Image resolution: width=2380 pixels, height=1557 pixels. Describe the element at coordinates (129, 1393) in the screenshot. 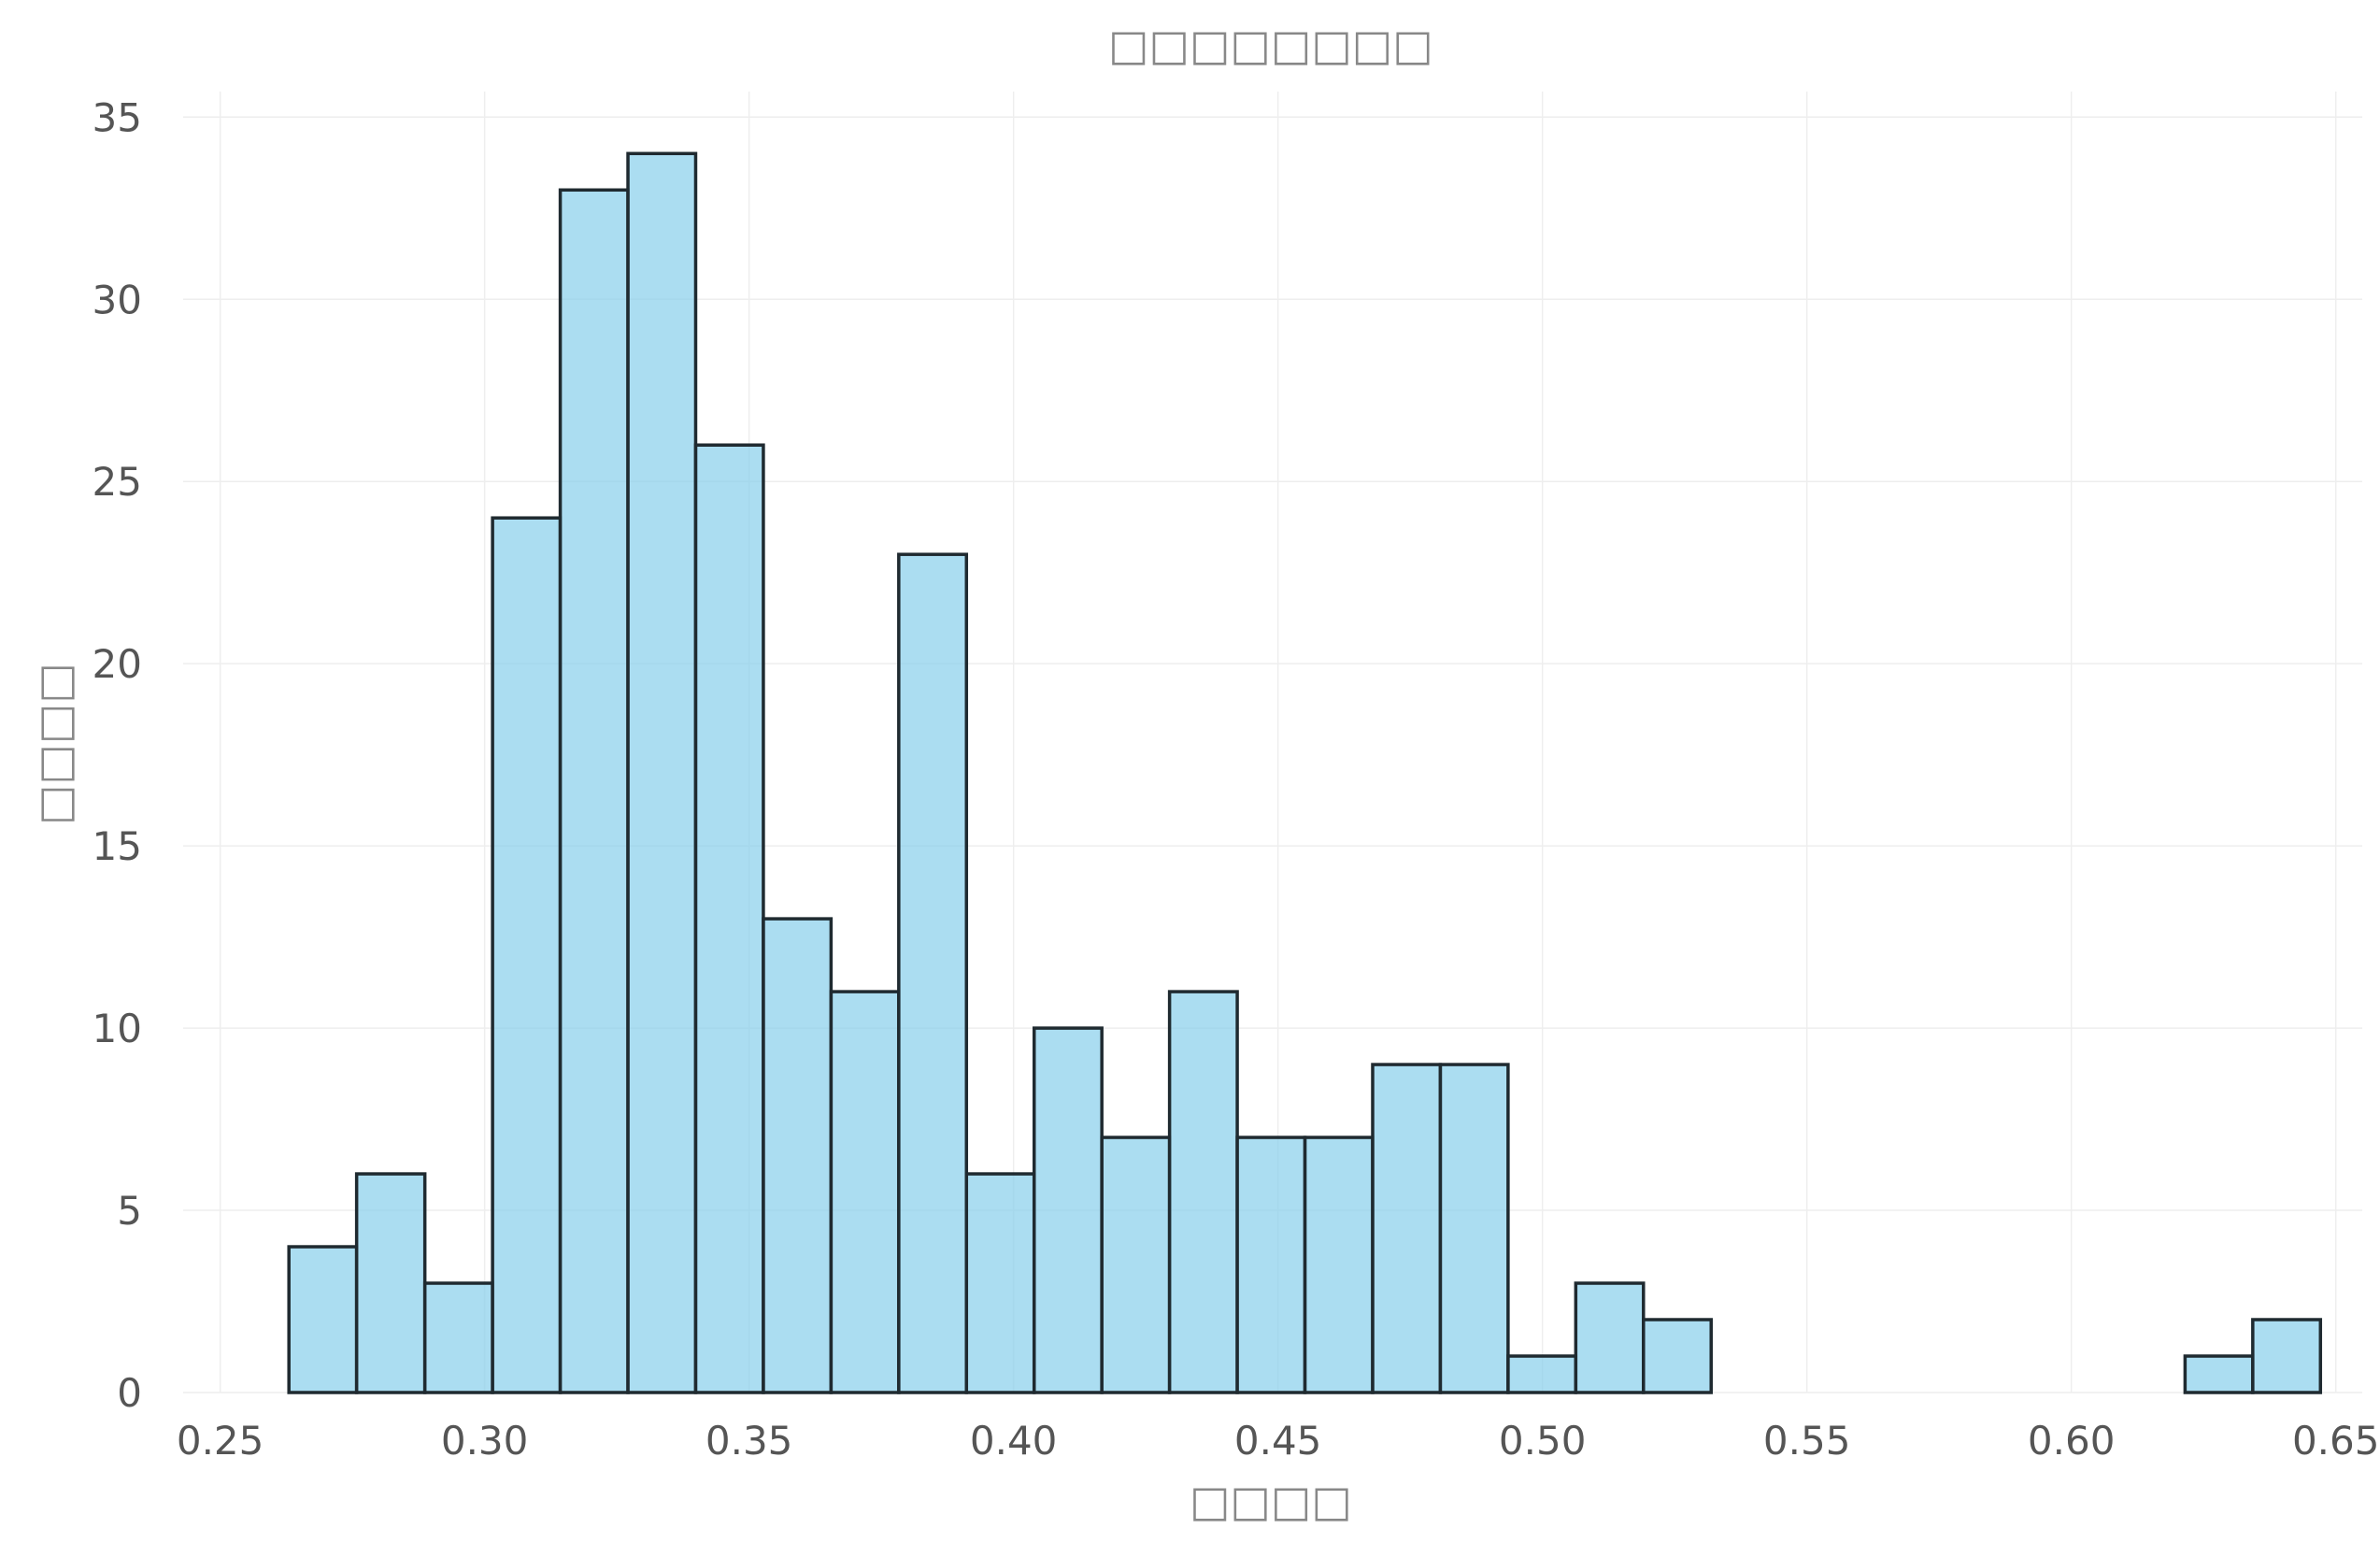

I see `y-tick-label-0: 0` at that location.